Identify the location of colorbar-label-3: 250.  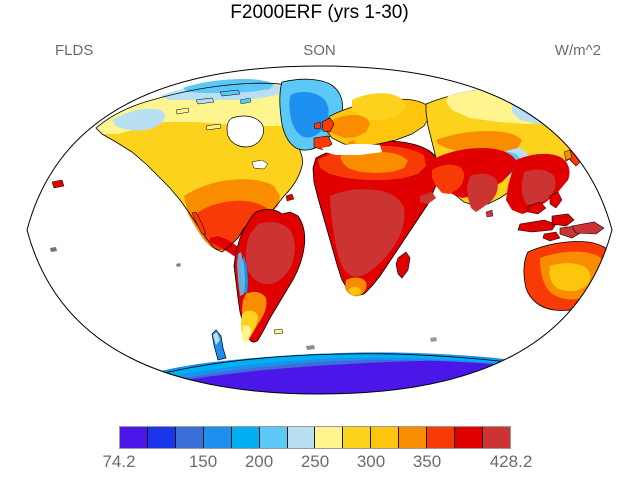
(315, 461).